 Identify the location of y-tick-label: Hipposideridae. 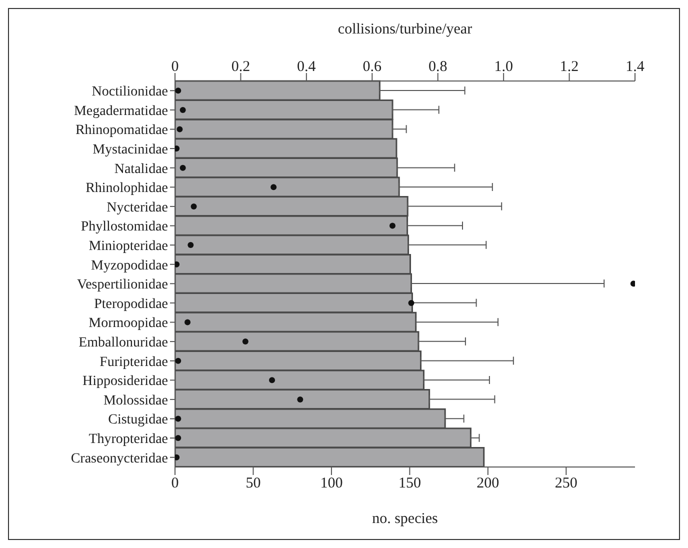
(125, 382).